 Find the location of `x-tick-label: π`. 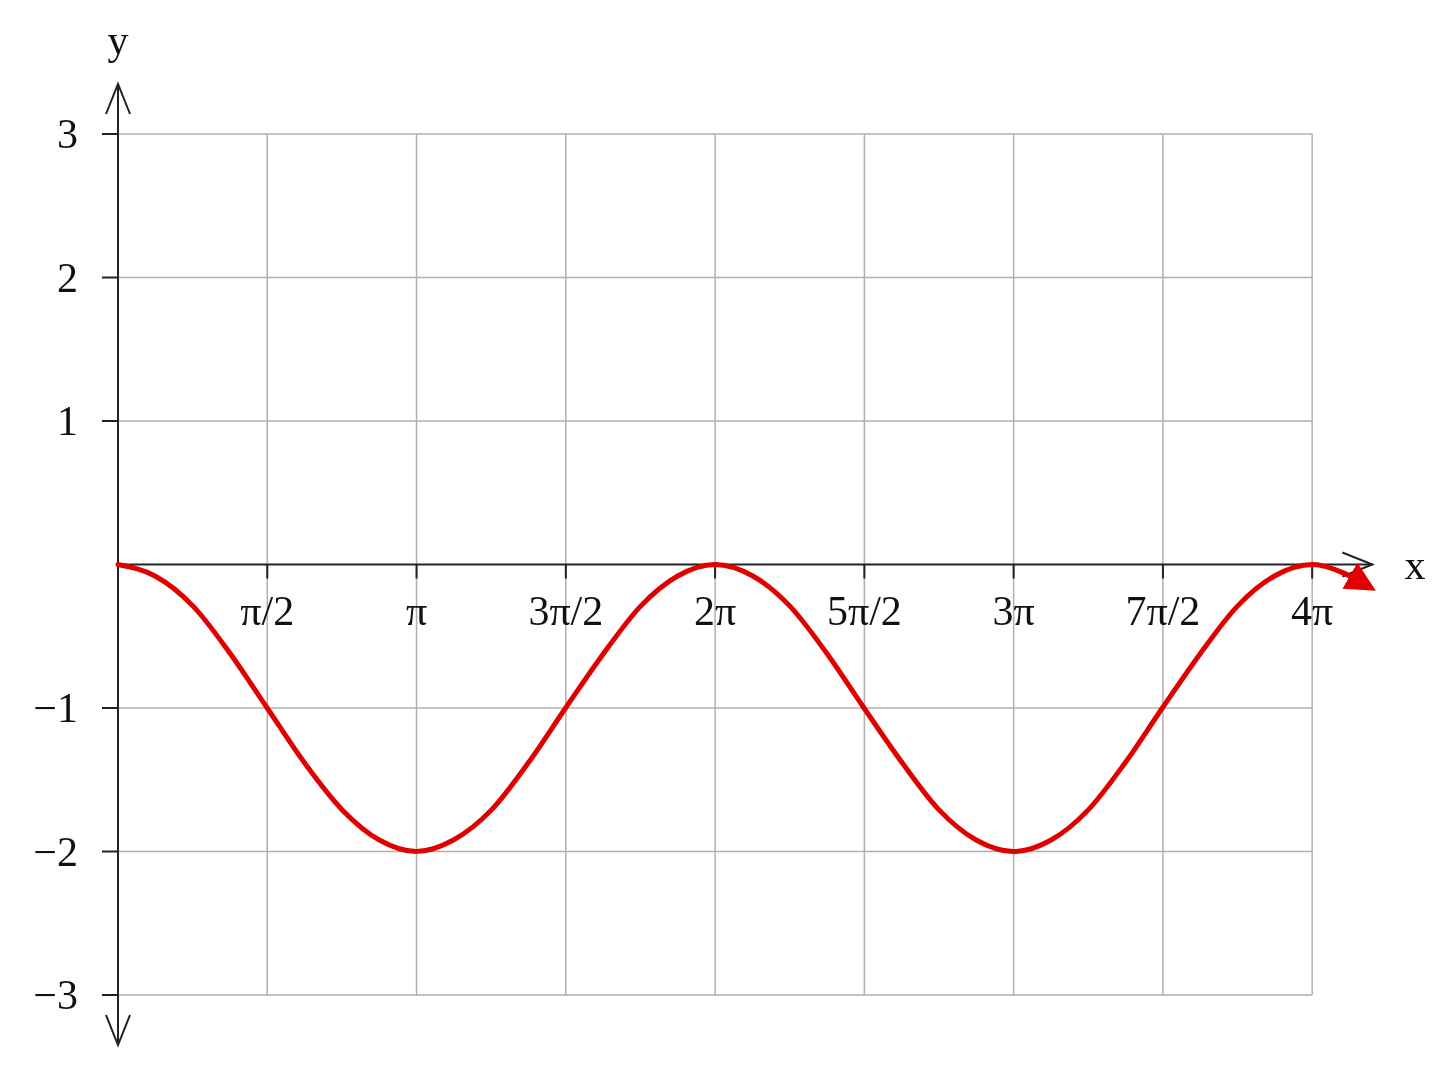

x-tick-label: π is located at coordinates (416, 610).